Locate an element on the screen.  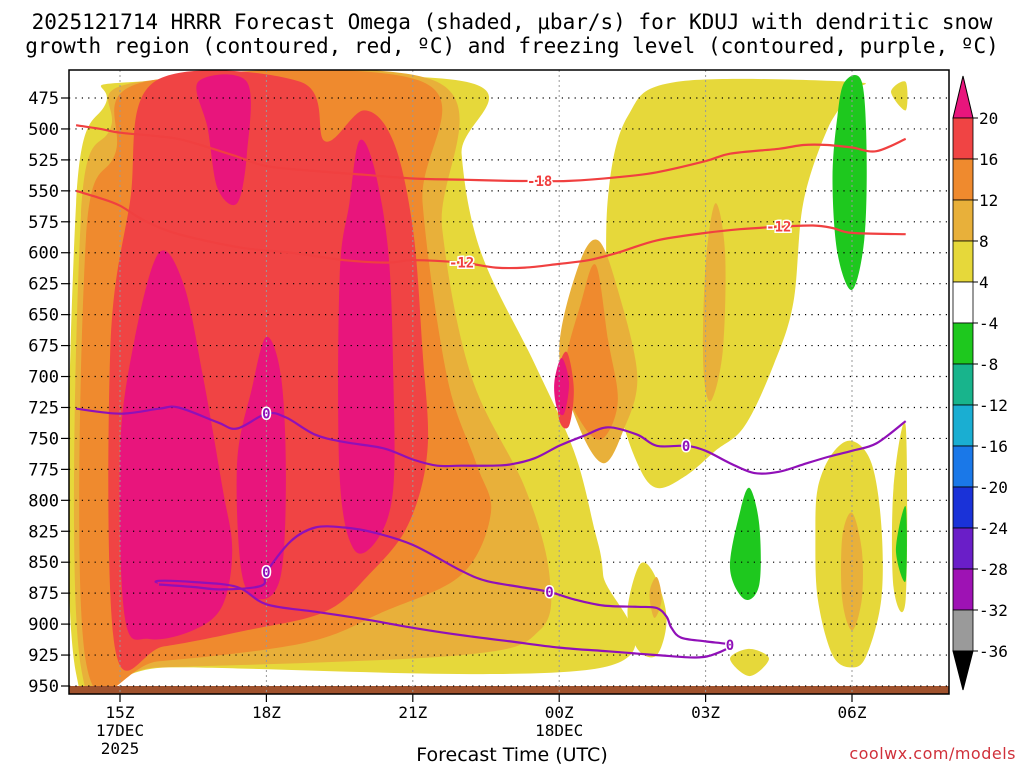
colorbar-tick-label-12: -32 is located at coordinates (993, 610).